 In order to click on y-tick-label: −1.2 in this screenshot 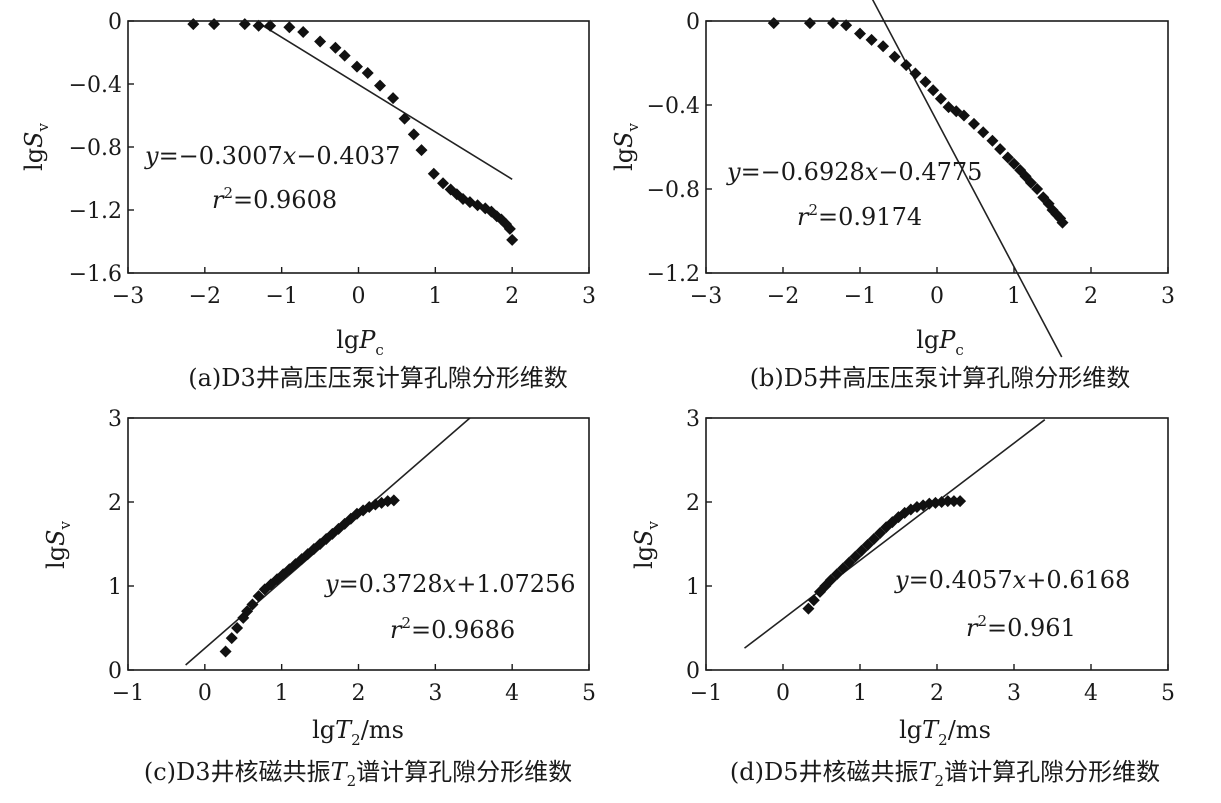, I will do `click(673, 274)`.